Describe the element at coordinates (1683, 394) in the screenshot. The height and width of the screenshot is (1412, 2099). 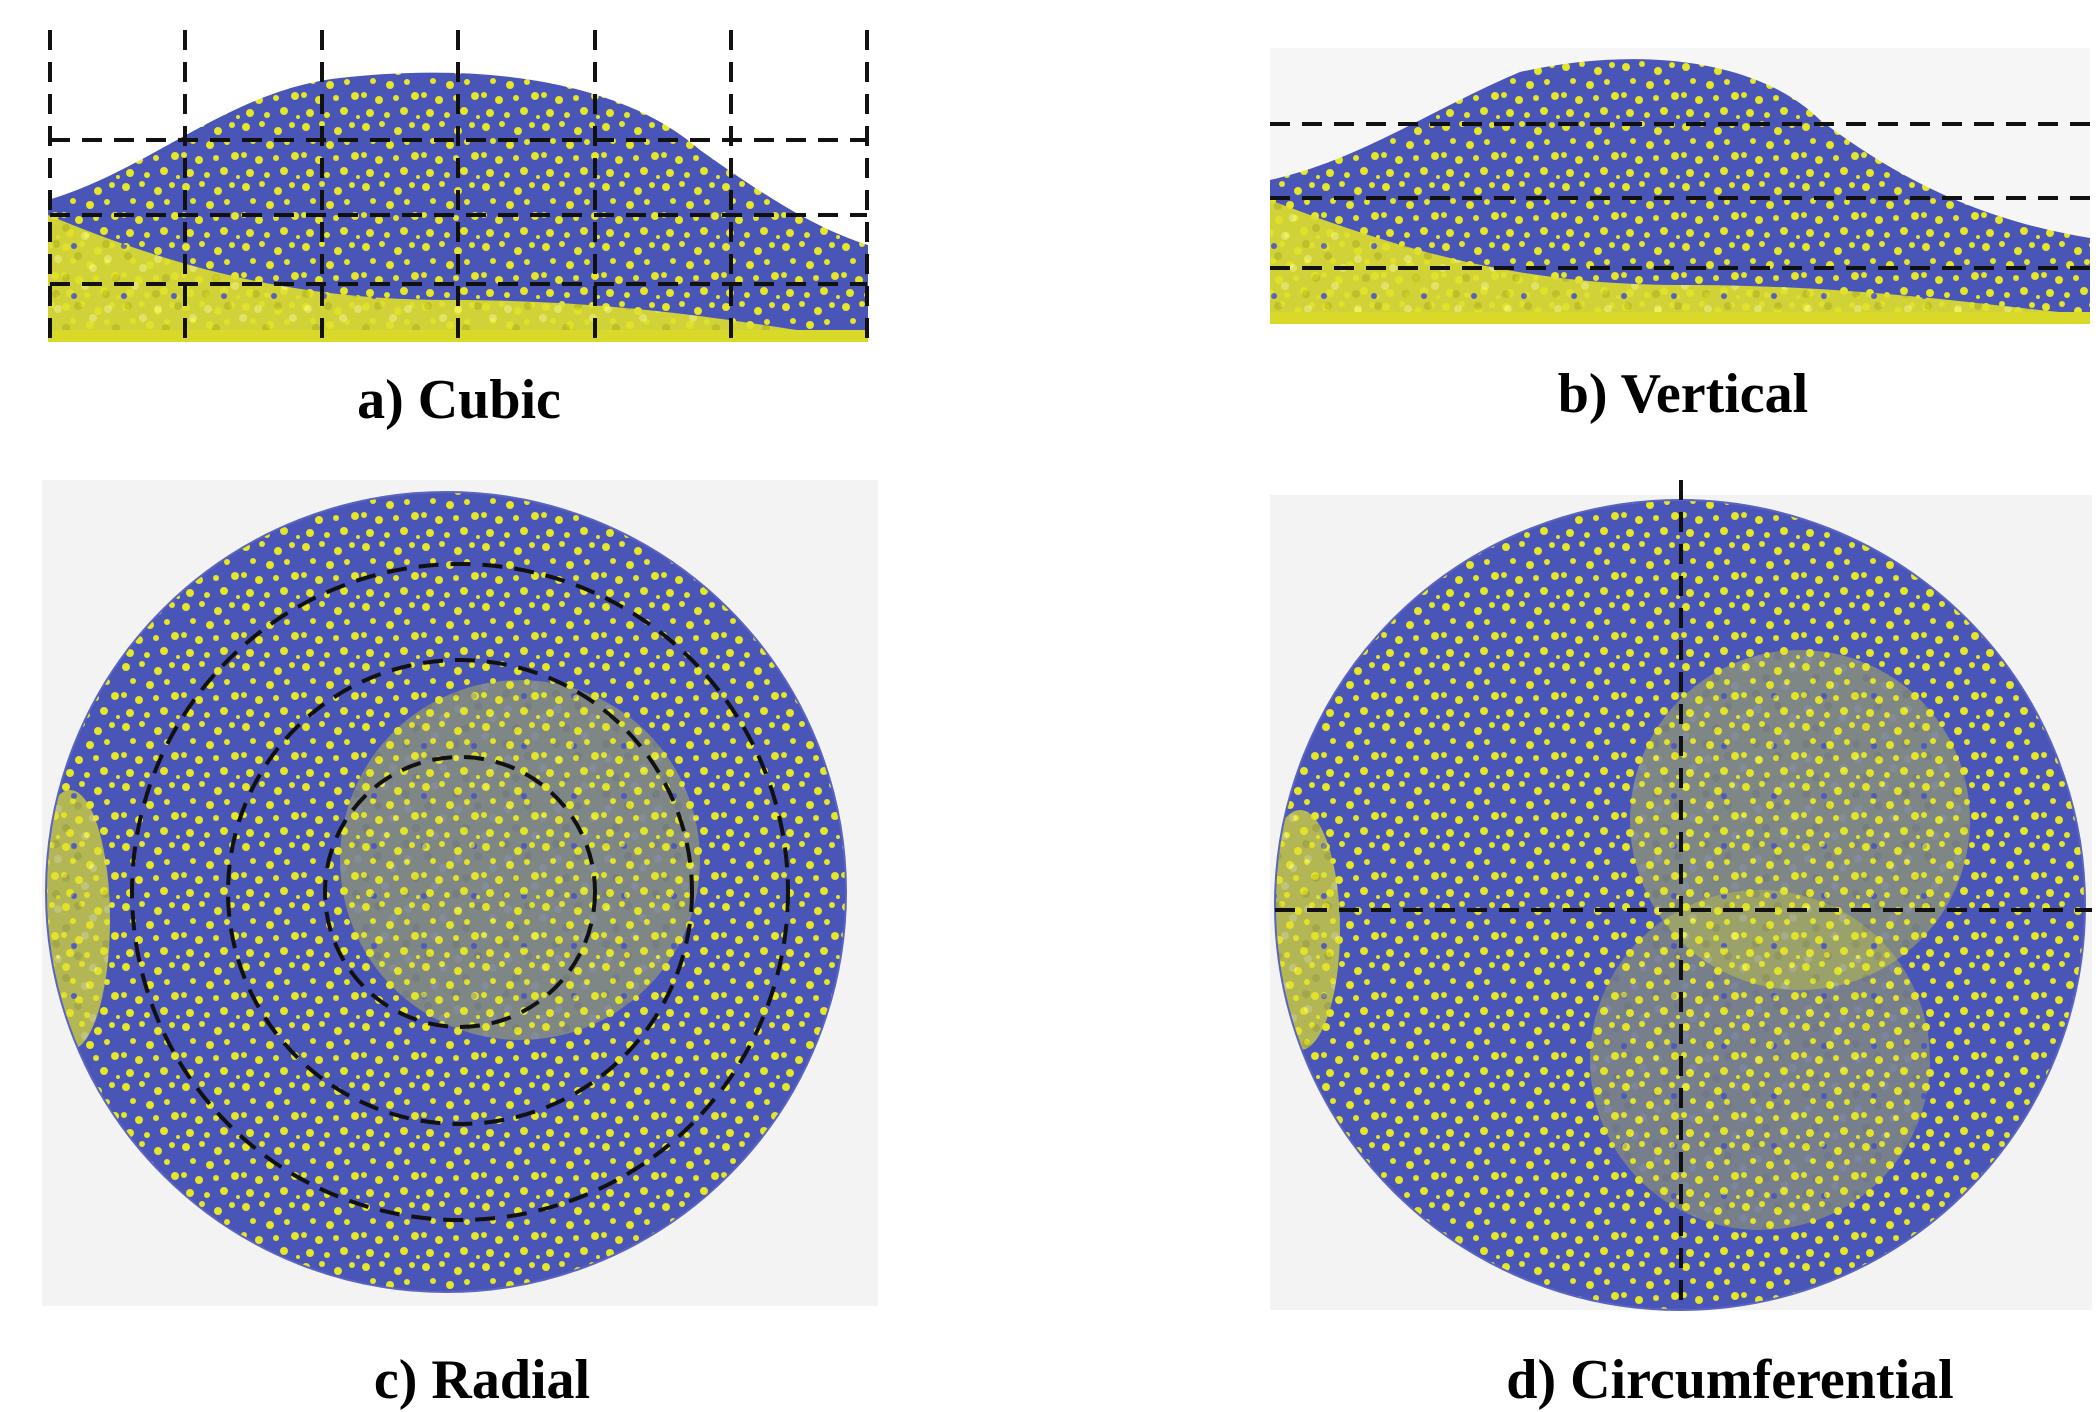
I see `caption-vertical: b) Vertical` at that location.